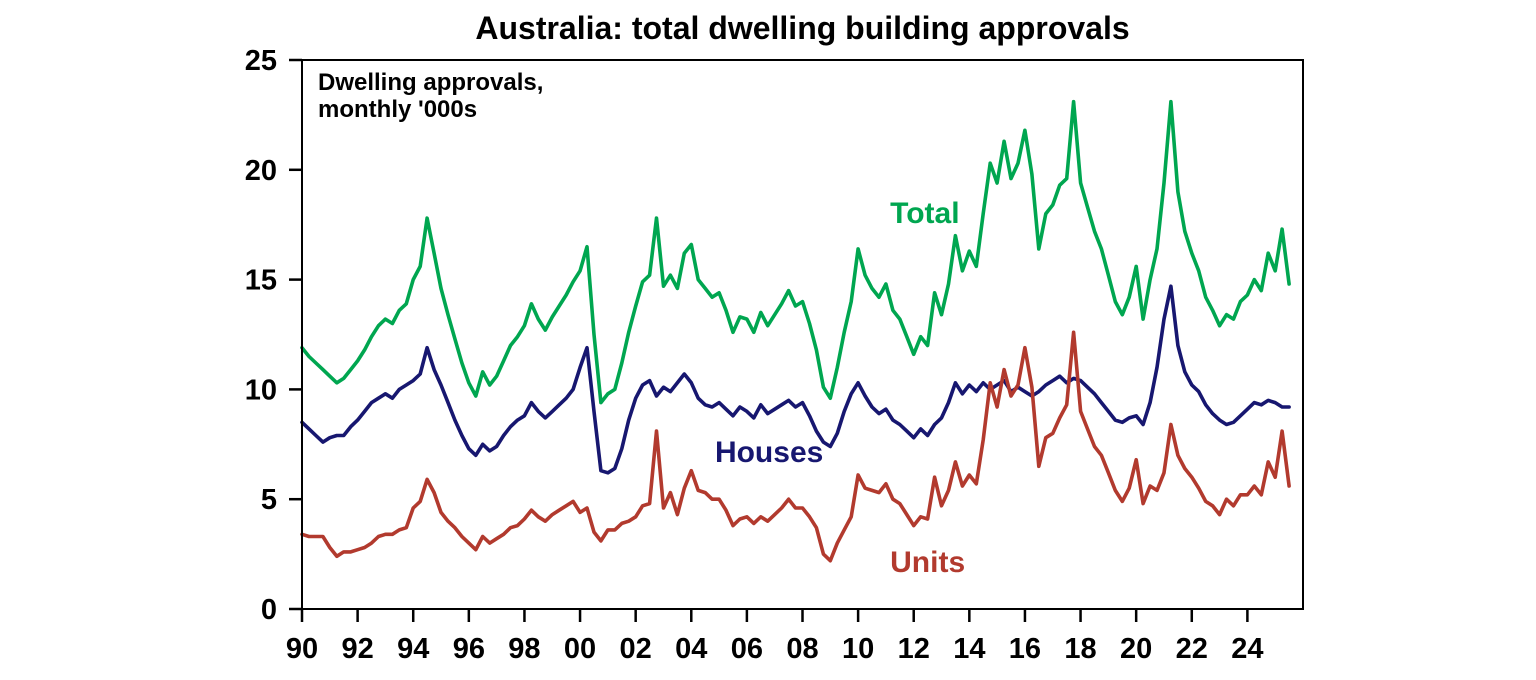  What do you see at coordinates (769, 453) in the screenshot?
I see `series-label-houses: Houses` at bounding box center [769, 453].